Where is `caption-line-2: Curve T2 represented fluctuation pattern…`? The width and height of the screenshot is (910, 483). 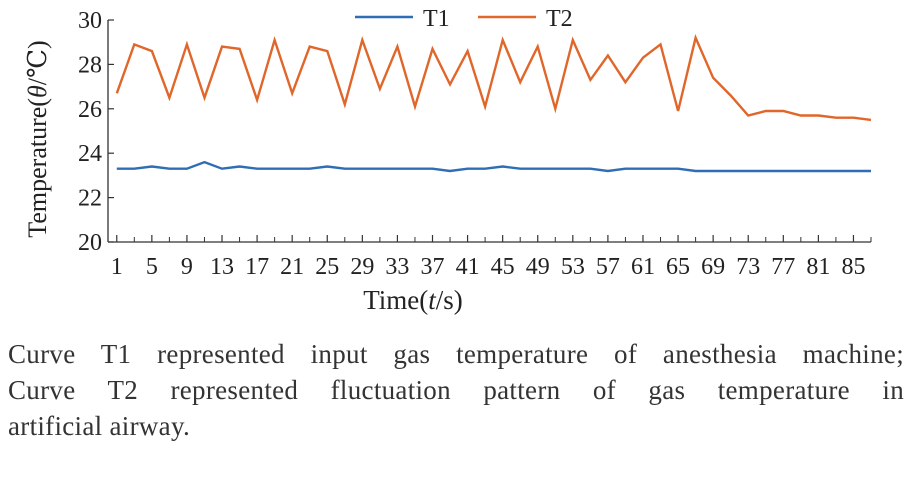 caption-line-2: Curve T2 represented fluctuation pattern… is located at coordinates (456, 390).